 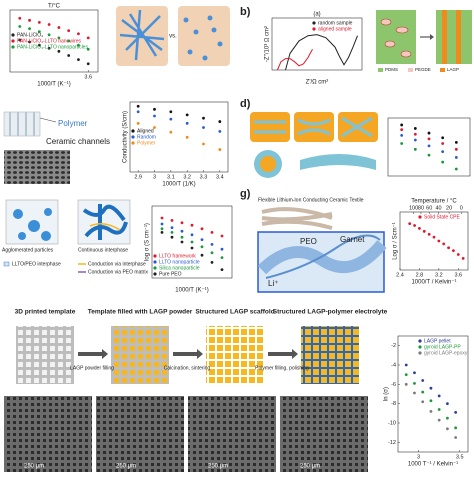 I want to click on x-axis-label: 1000/T (K⁻¹), so click(x=191, y=291).